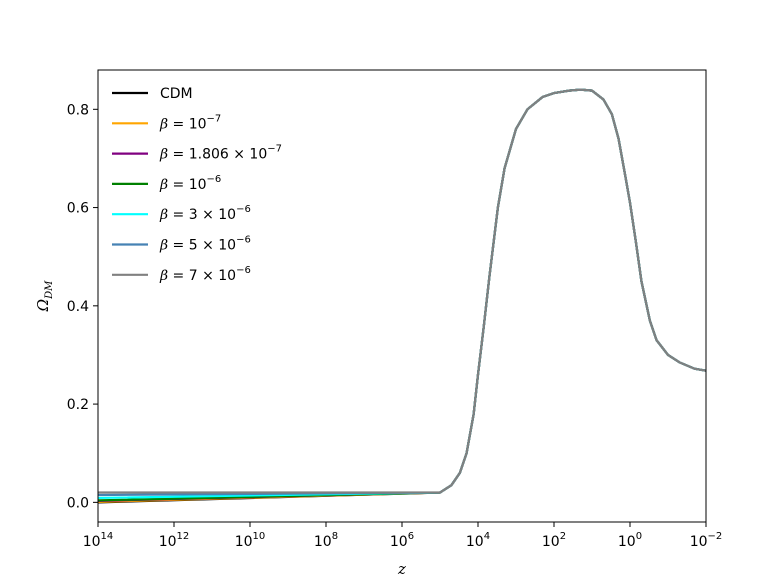 The height and width of the screenshot is (588, 784). Describe the element at coordinates (326, 540) in the screenshot. I see `x-tick-label: 10⁸` at that location.